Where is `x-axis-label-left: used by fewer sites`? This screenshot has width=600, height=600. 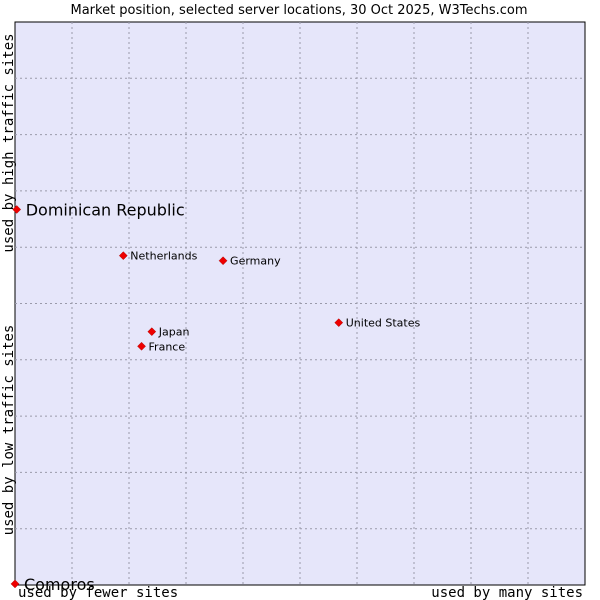 x-axis-label-left: used by fewer sites is located at coordinates (98, 592).